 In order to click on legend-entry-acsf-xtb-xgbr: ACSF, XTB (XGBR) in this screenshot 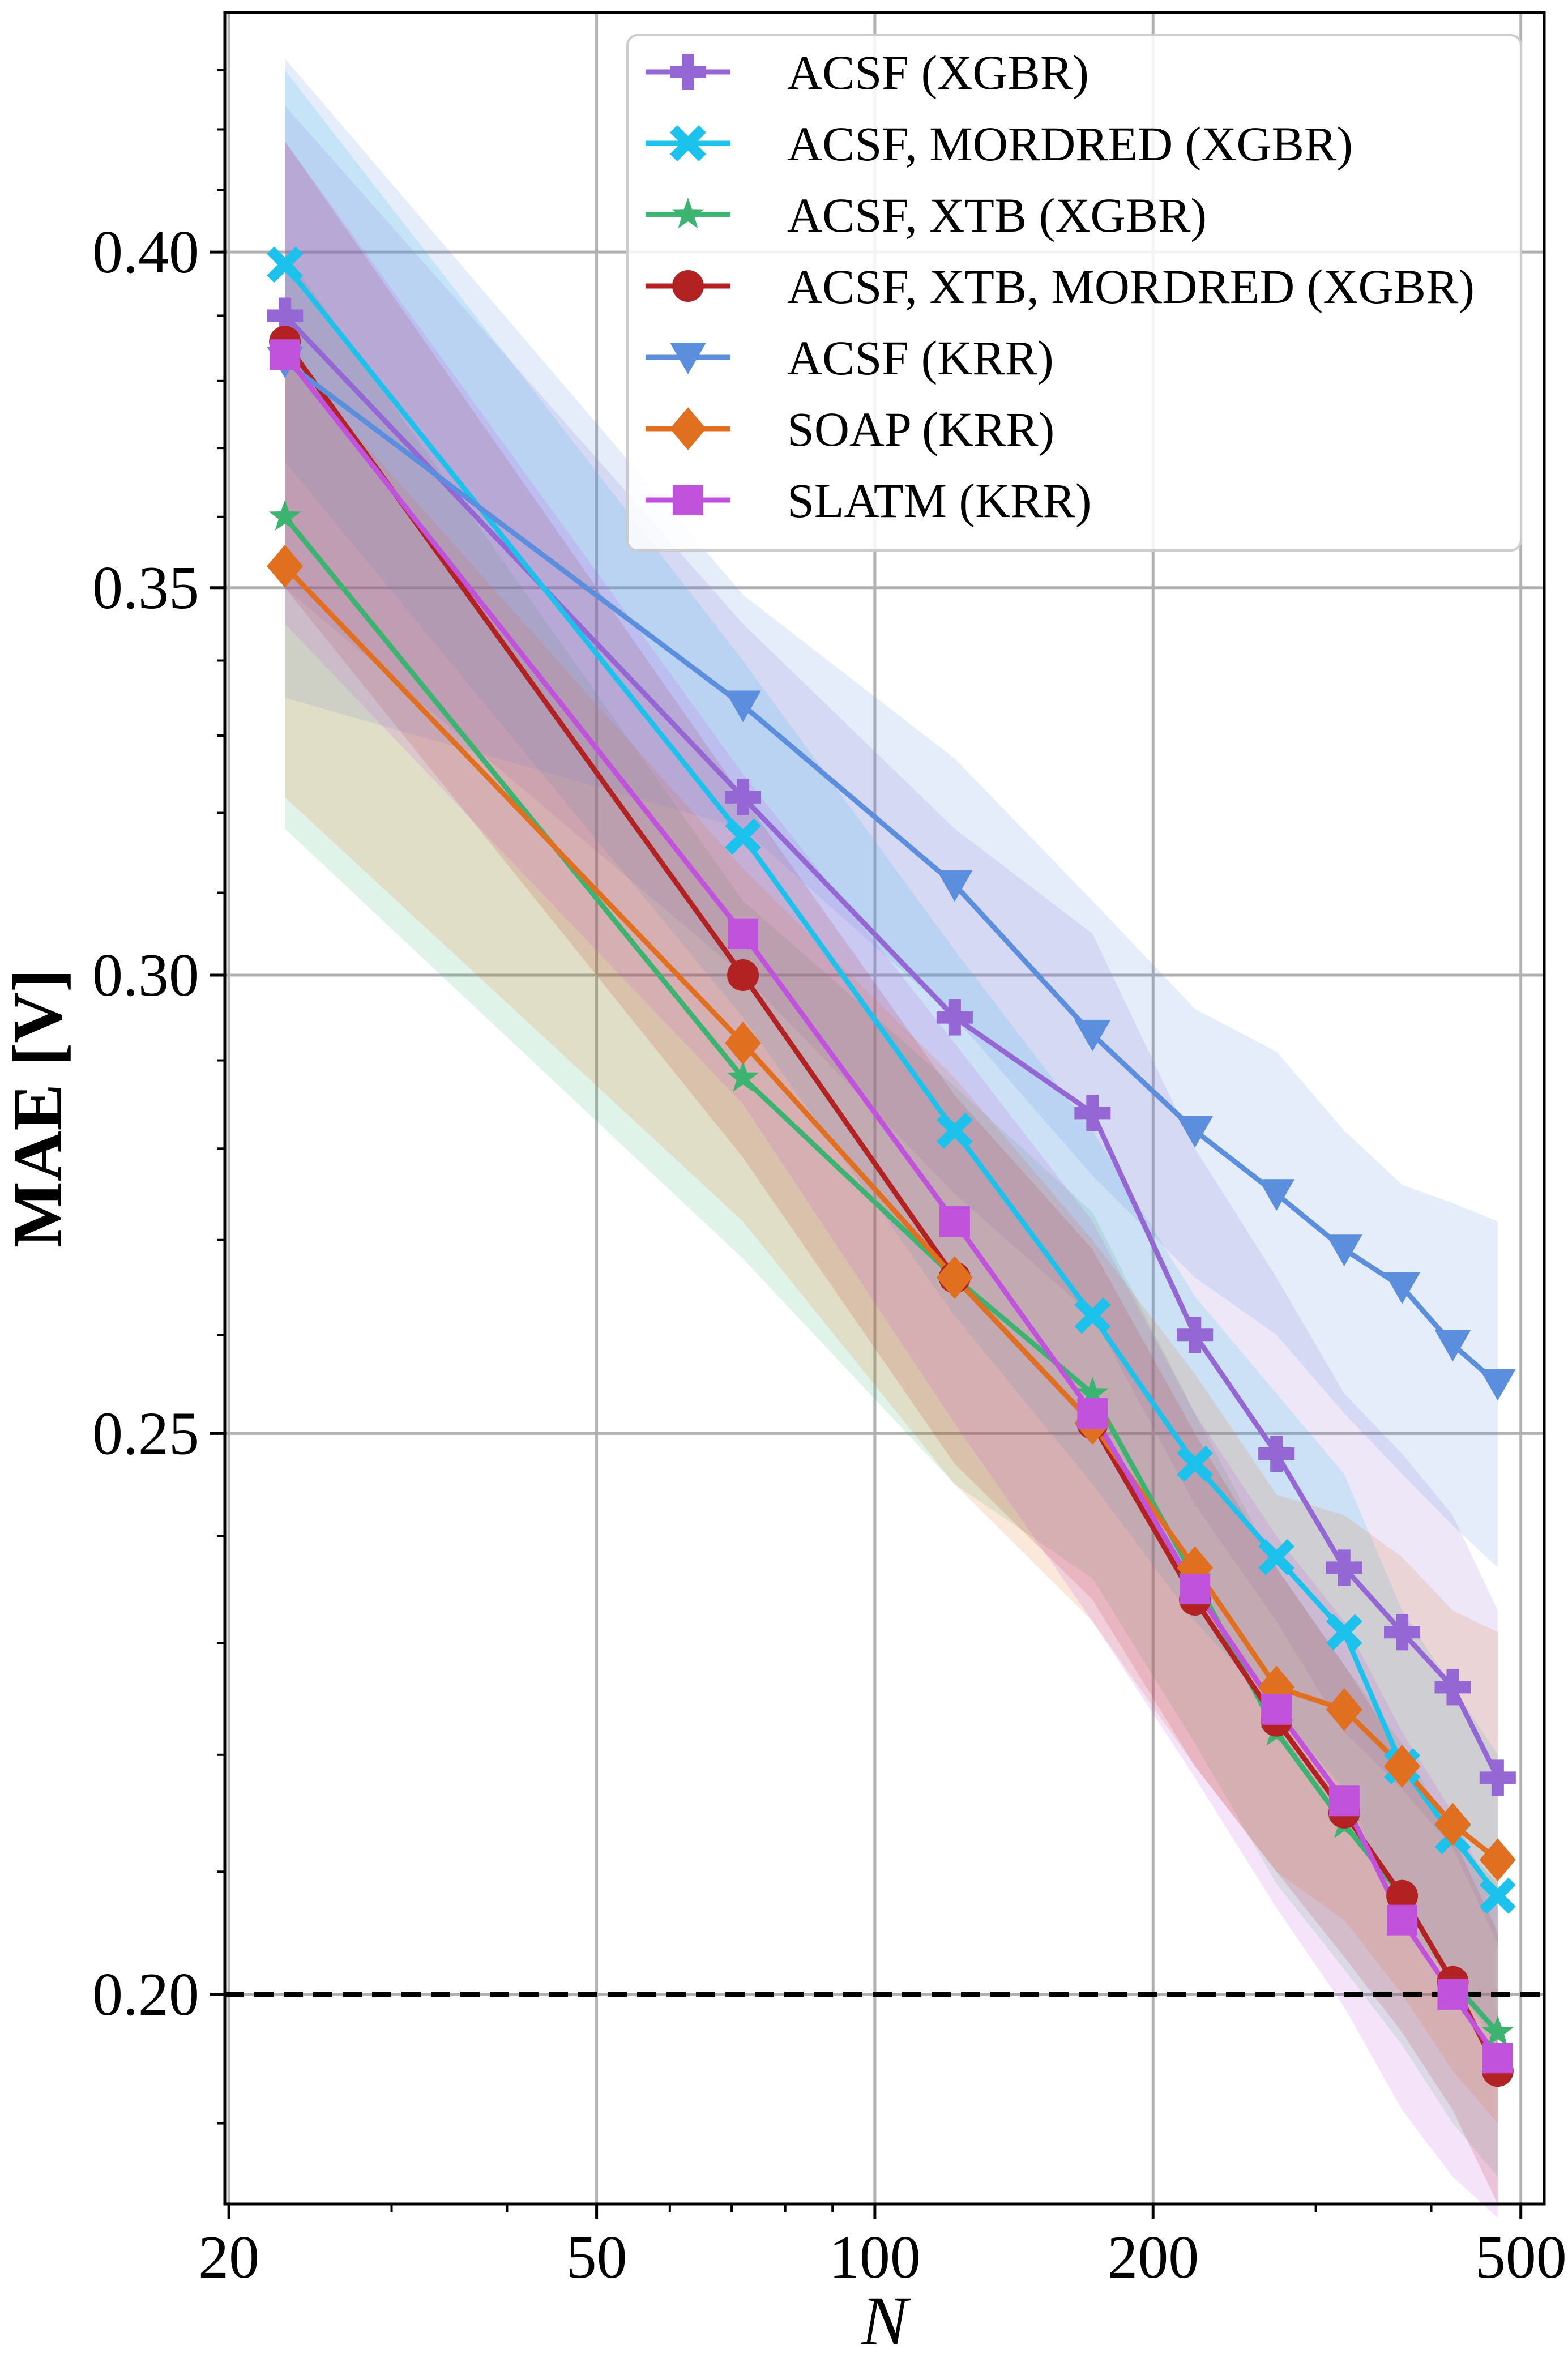, I will do `click(926, 215)`.